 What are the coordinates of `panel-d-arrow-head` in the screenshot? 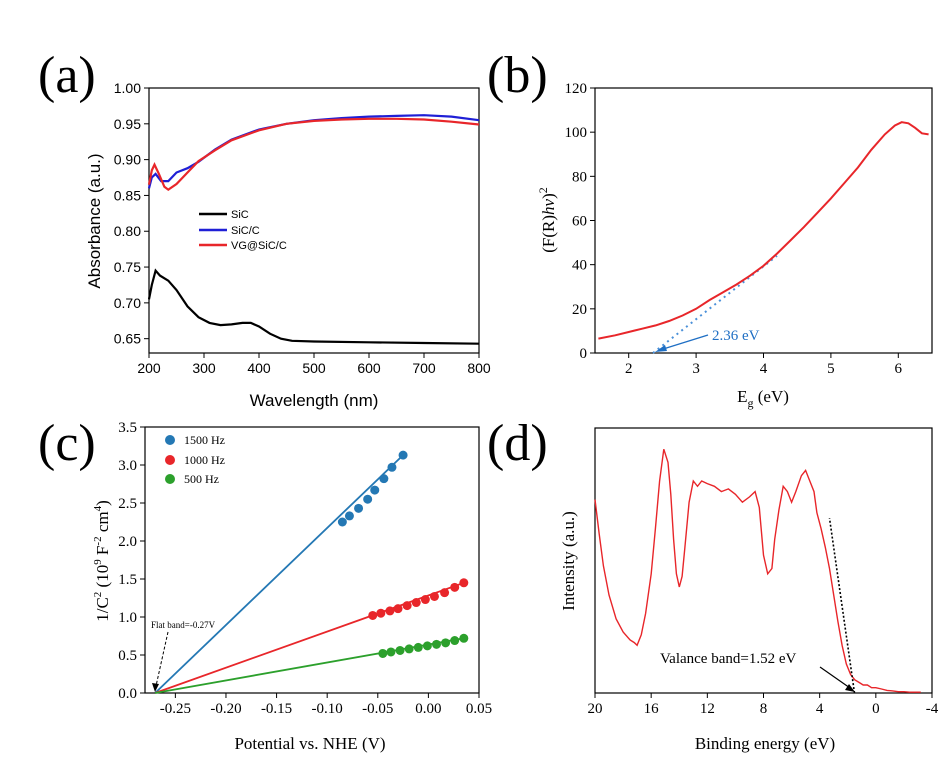 It's located at (850, 688).